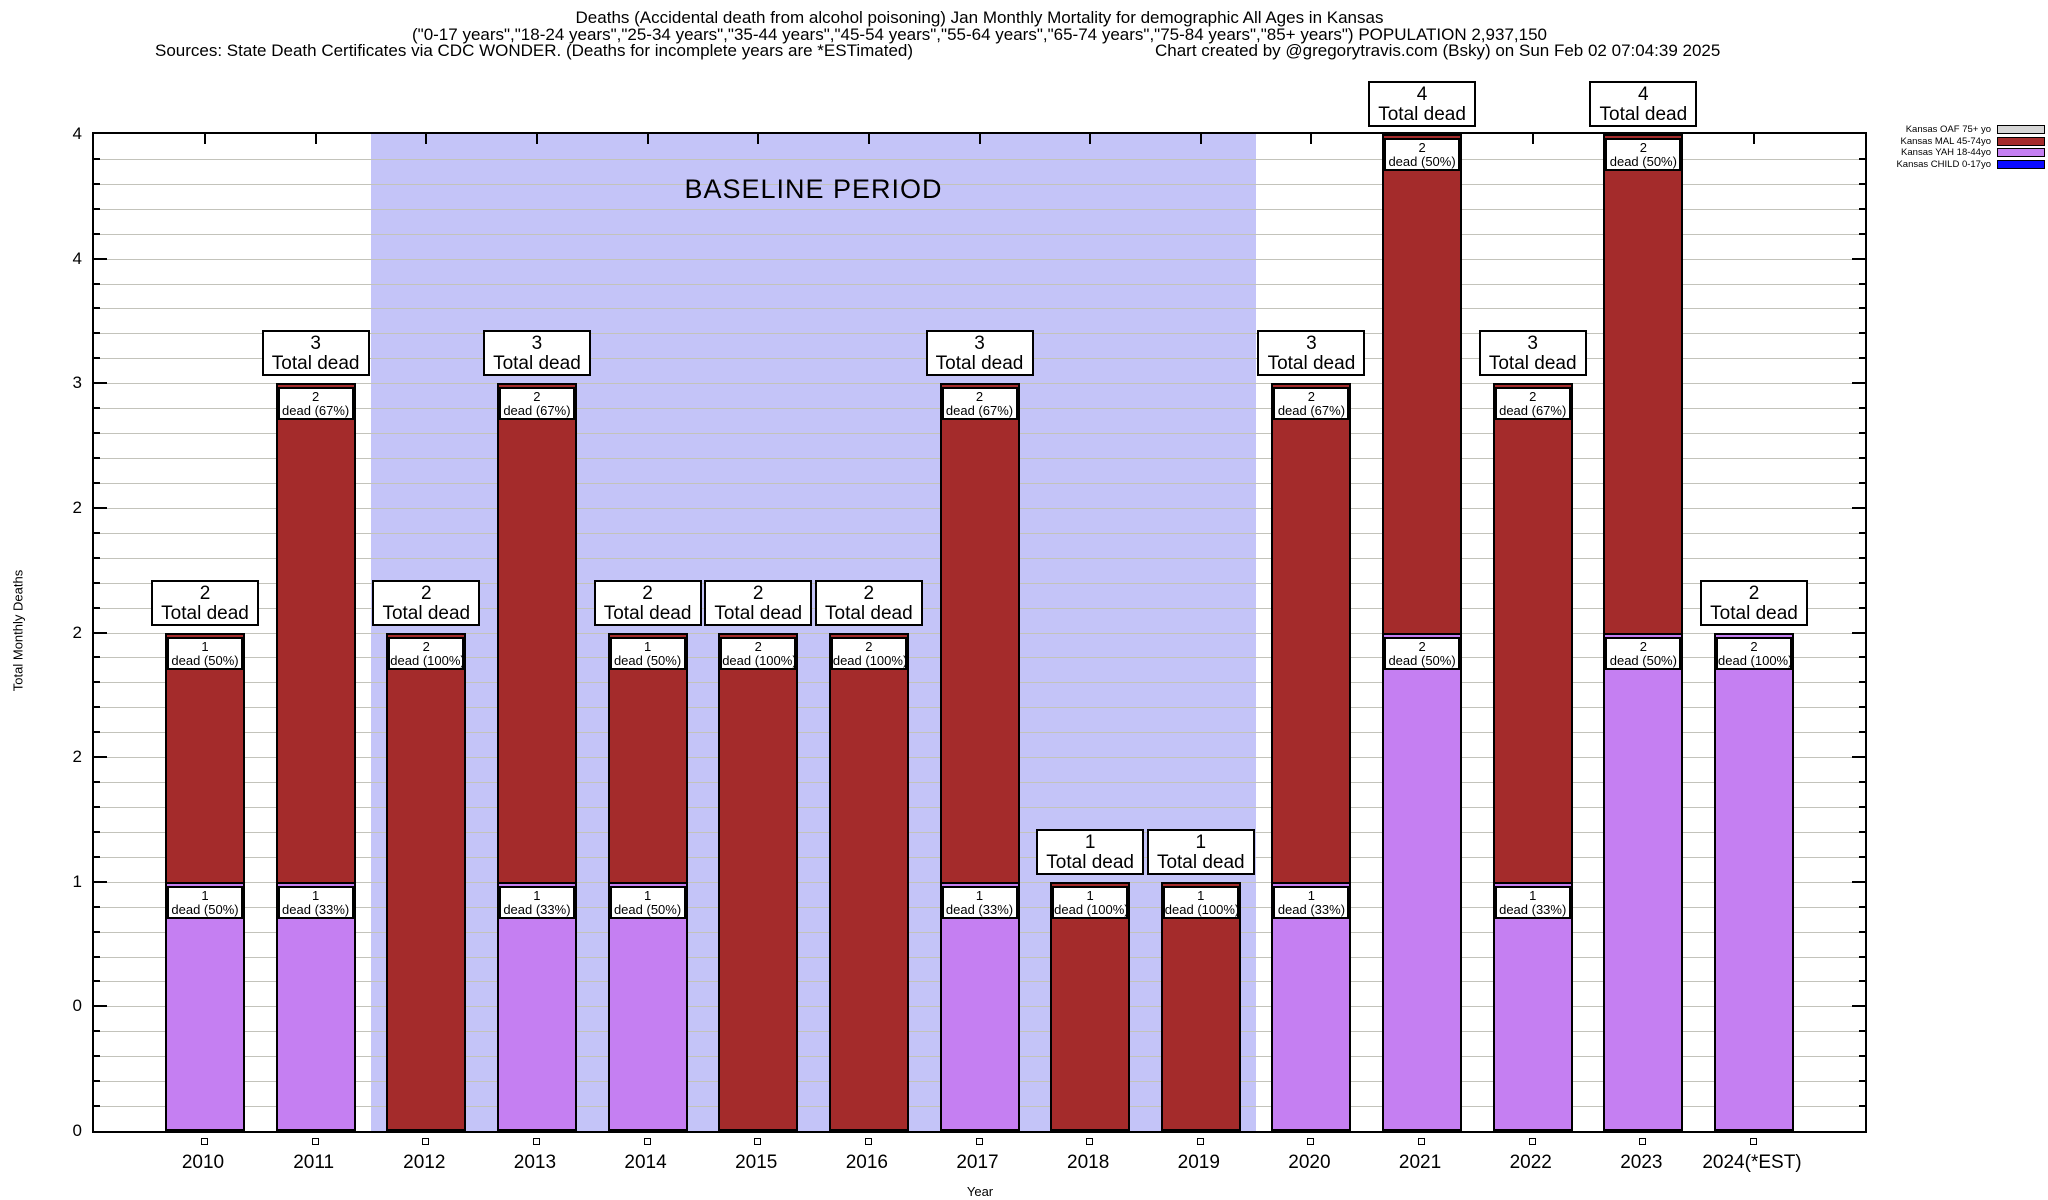 Image resolution: width=2048 pixels, height=1200 pixels. Describe the element at coordinates (1752, 1162) in the screenshot. I see `x-tick-label: 2024(*EST)` at that location.